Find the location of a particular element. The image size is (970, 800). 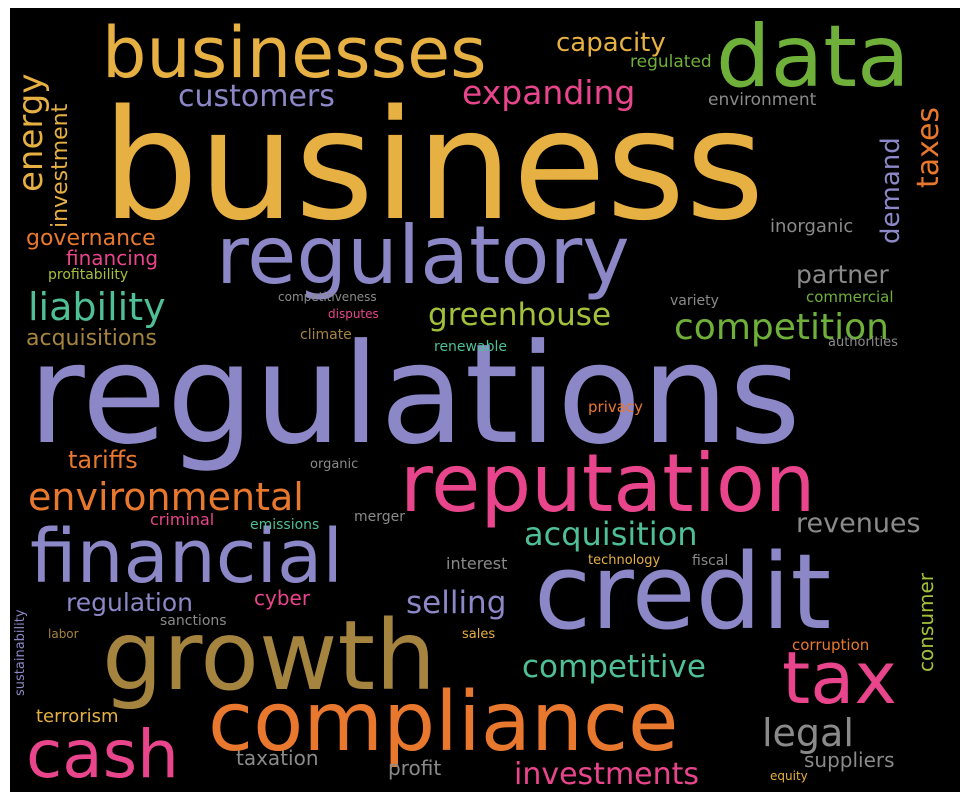

word-greenhouse: greenhouse is located at coordinates (520, 315).